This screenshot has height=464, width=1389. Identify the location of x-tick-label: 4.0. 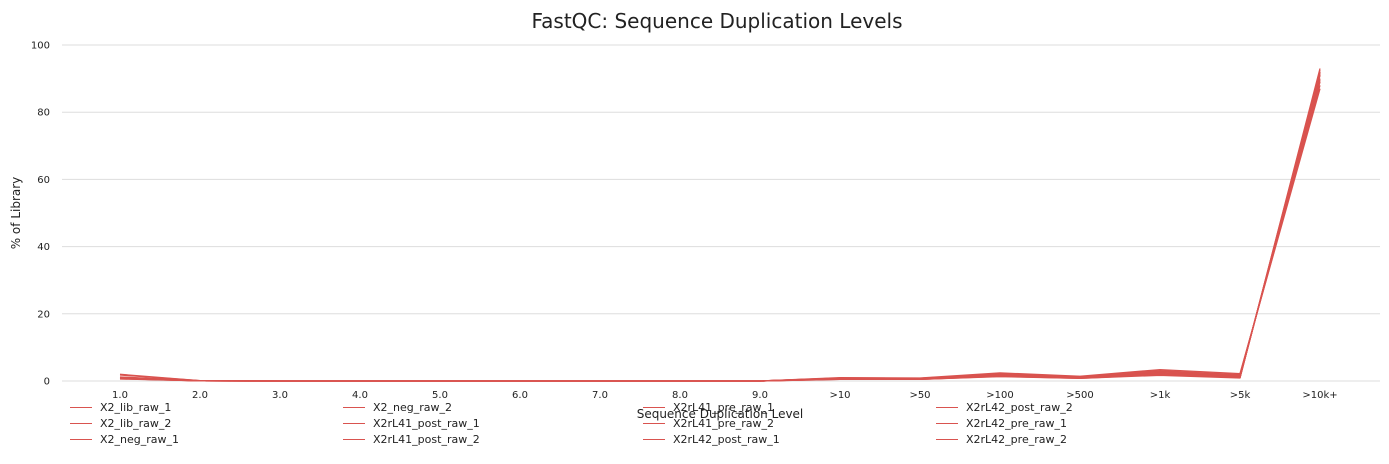
(360, 395).